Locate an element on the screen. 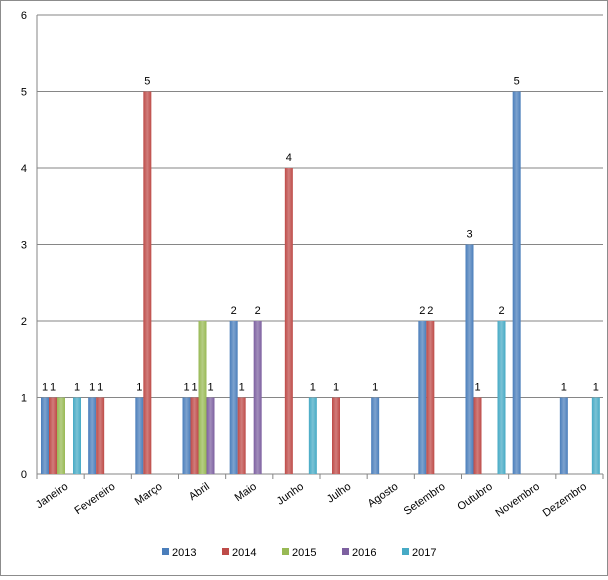 Image resolution: width=608 pixels, height=580 pixels. bar-2014-julho is located at coordinates (336, 435).